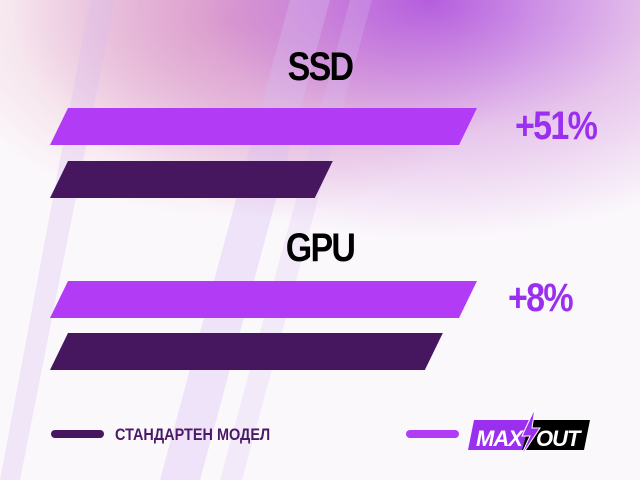 The height and width of the screenshot is (480, 640). I want to click on bar-gpu-standard, so click(246, 351).